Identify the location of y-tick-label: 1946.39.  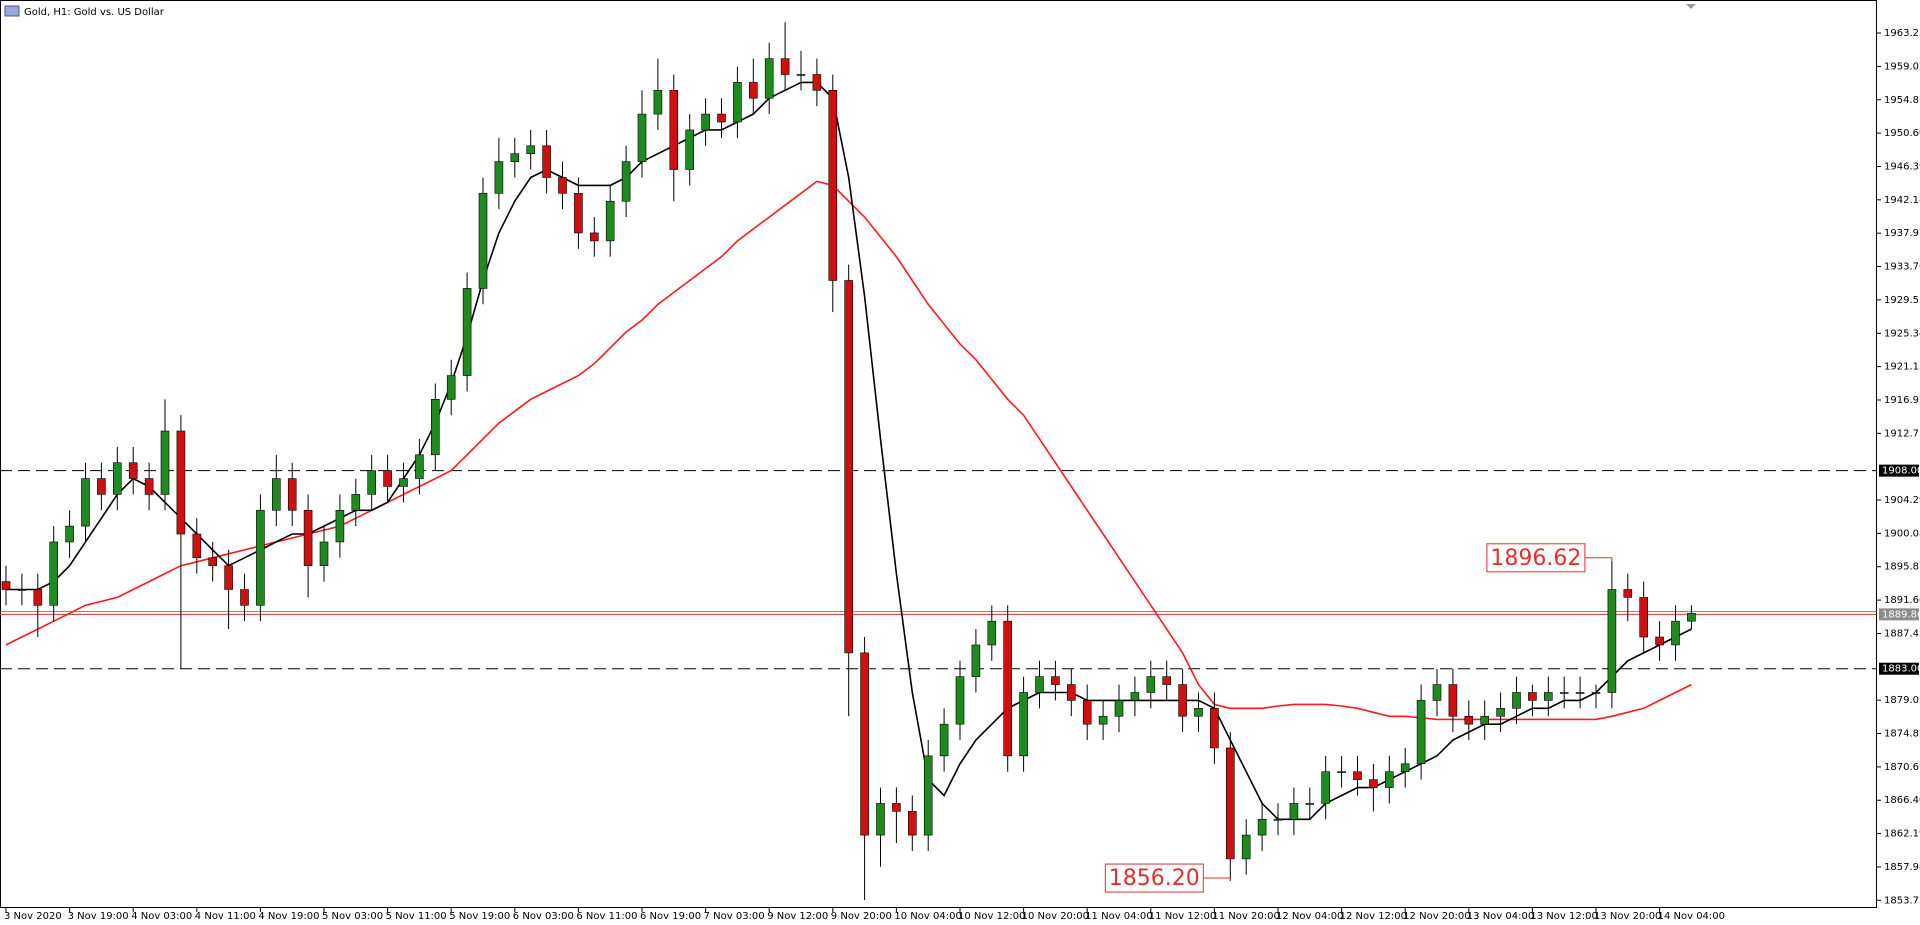
(1902, 166).